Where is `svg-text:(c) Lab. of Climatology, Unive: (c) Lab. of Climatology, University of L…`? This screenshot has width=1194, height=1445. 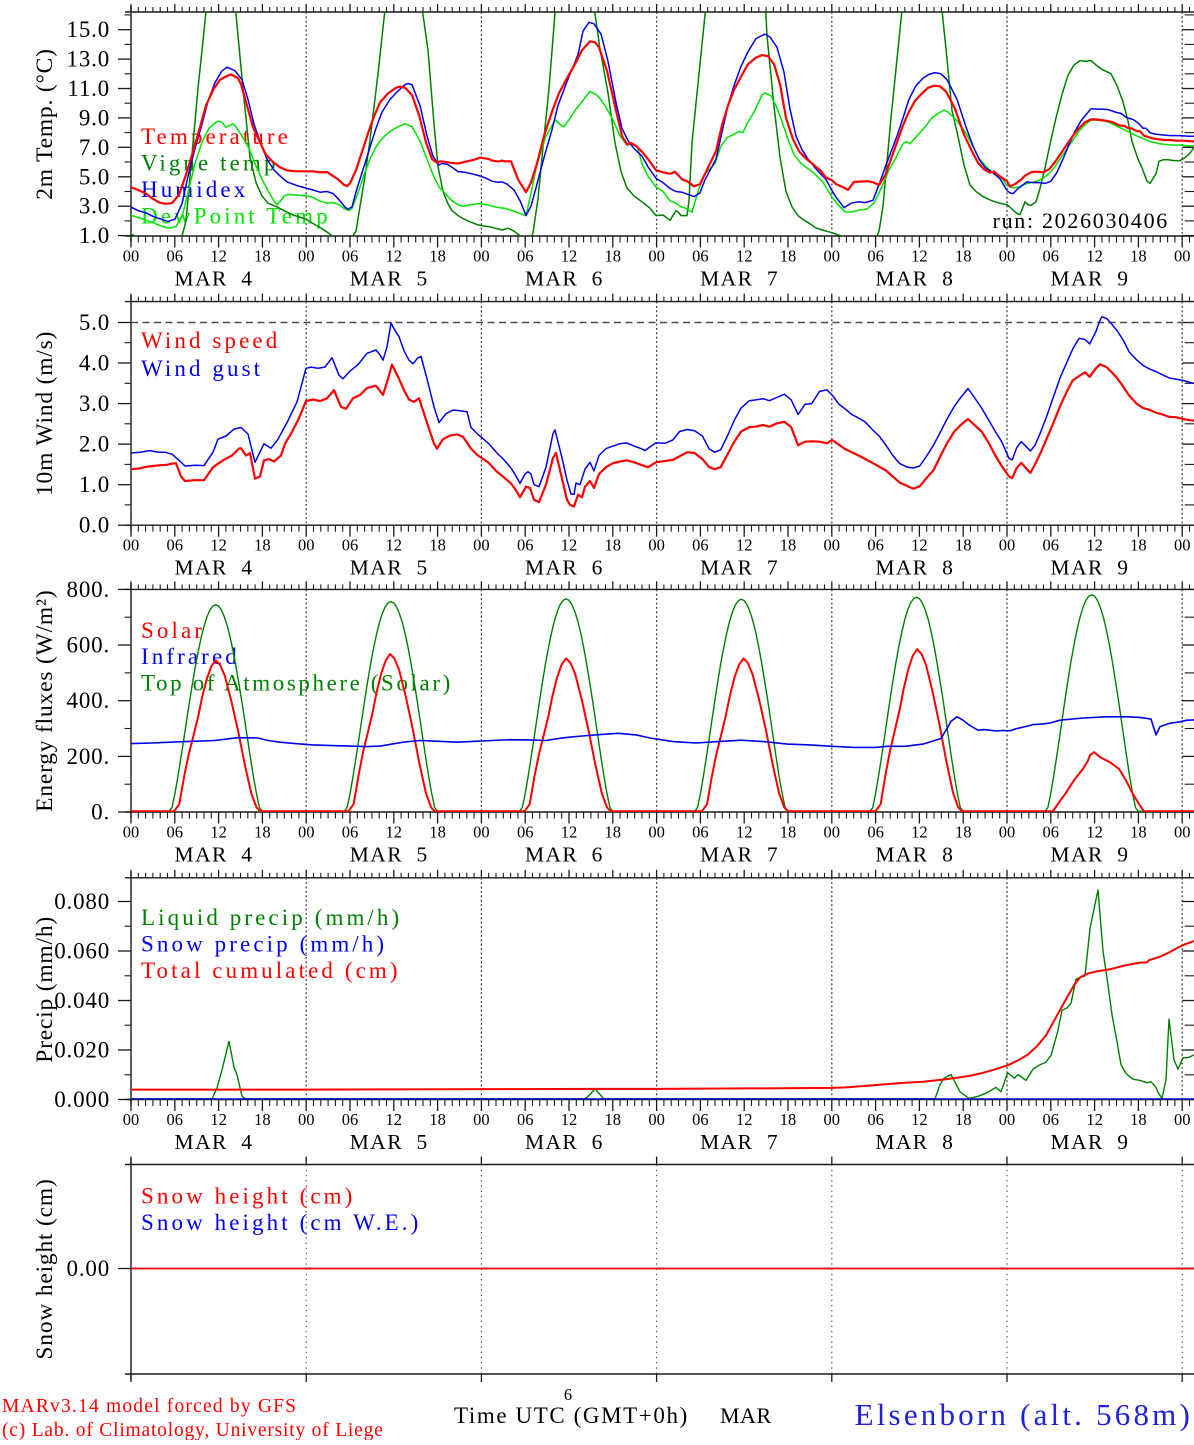 svg-text:(c) Lab. of Climatology, Unive: (c) Lab. of Climatology, University of L… is located at coordinates (193, 1430).